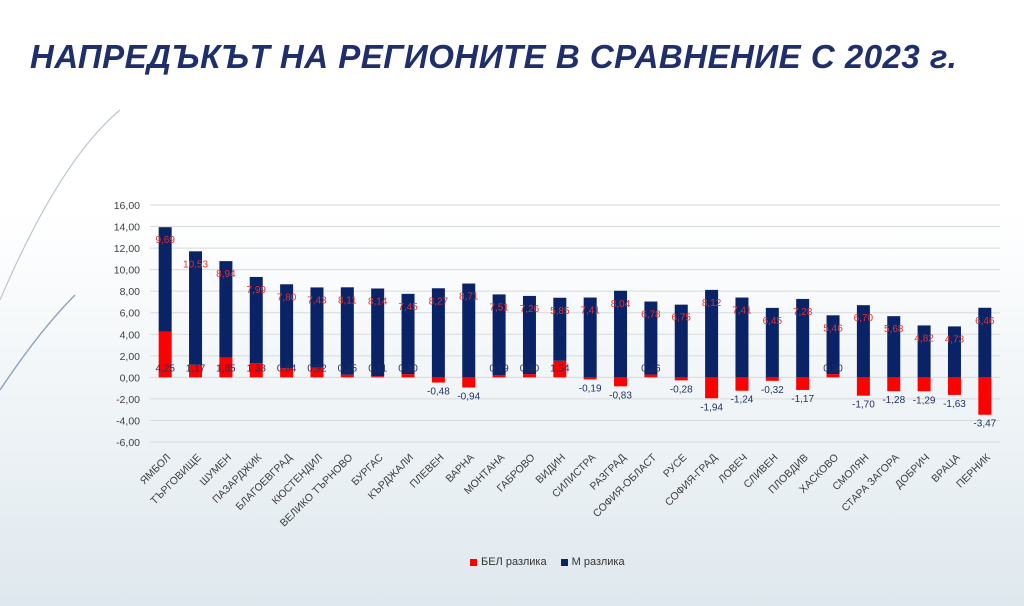  Describe the element at coordinates (560, 311) in the screenshot. I see `data-label-m: 5,85` at that location.